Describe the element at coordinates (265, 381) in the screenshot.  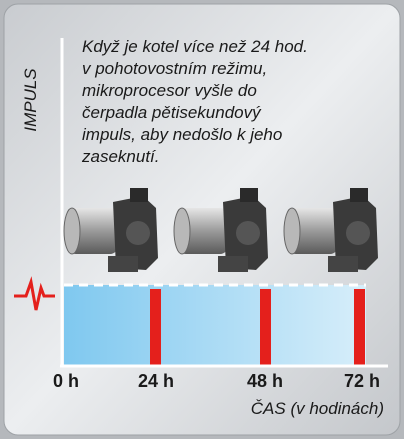
I see `x-label: 48 h` at that location.